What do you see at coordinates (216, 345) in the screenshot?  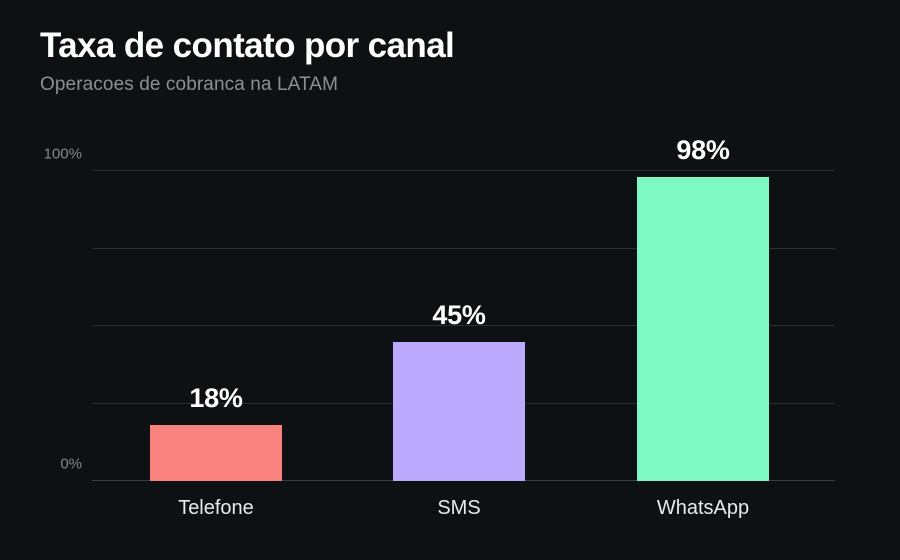 I see `bar-group-telefone: 18% Telefone` at bounding box center [216, 345].